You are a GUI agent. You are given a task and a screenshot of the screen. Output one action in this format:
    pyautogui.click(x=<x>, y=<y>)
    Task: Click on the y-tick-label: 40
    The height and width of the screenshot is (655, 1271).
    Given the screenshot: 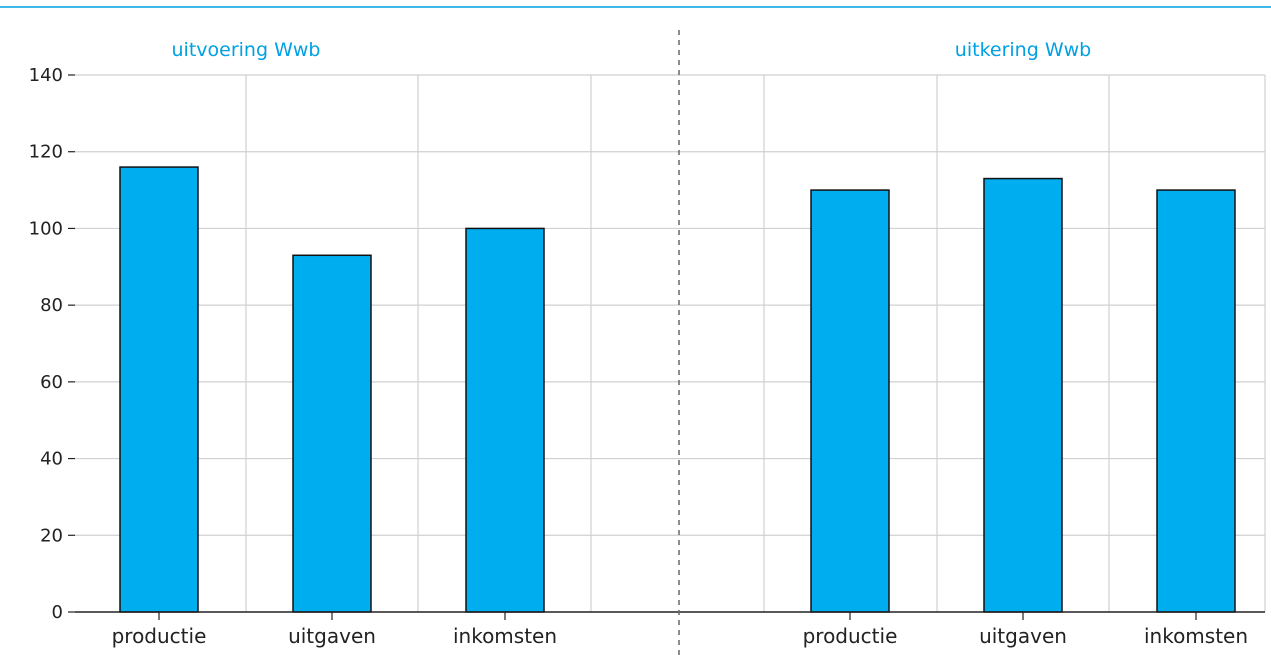 What is the action you would take?
    pyautogui.click(x=51, y=459)
    